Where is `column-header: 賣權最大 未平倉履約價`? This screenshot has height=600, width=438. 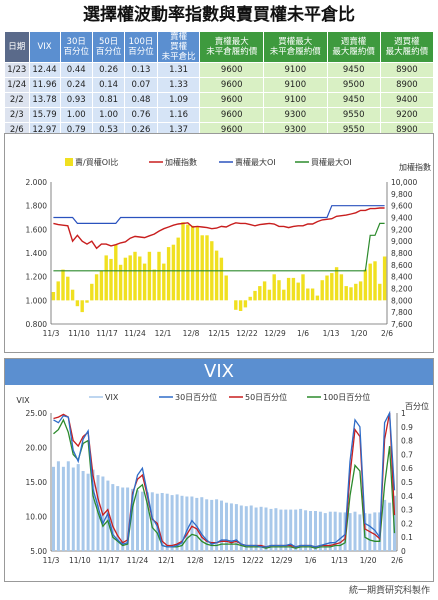
column-header: 賣權最大 未平倉履約價 is located at coordinates (232, 47).